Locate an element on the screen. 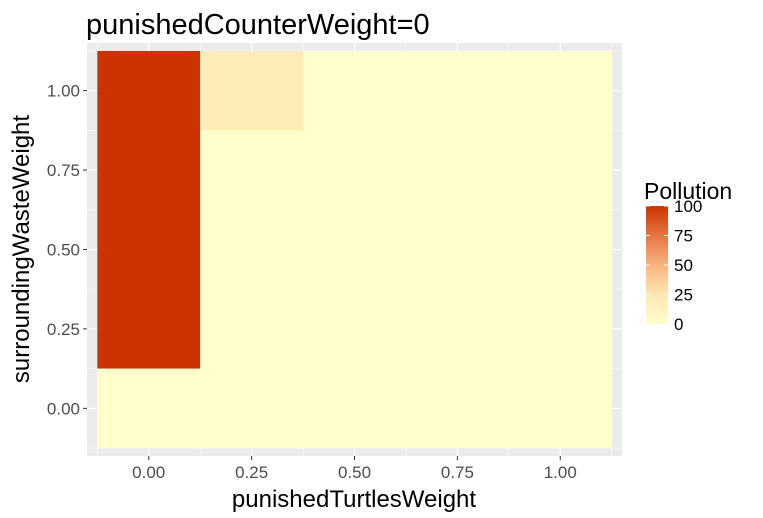 The height and width of the screenshot is (518, 763). legend-tick-label: 50 is located at coordinates (683, 265).